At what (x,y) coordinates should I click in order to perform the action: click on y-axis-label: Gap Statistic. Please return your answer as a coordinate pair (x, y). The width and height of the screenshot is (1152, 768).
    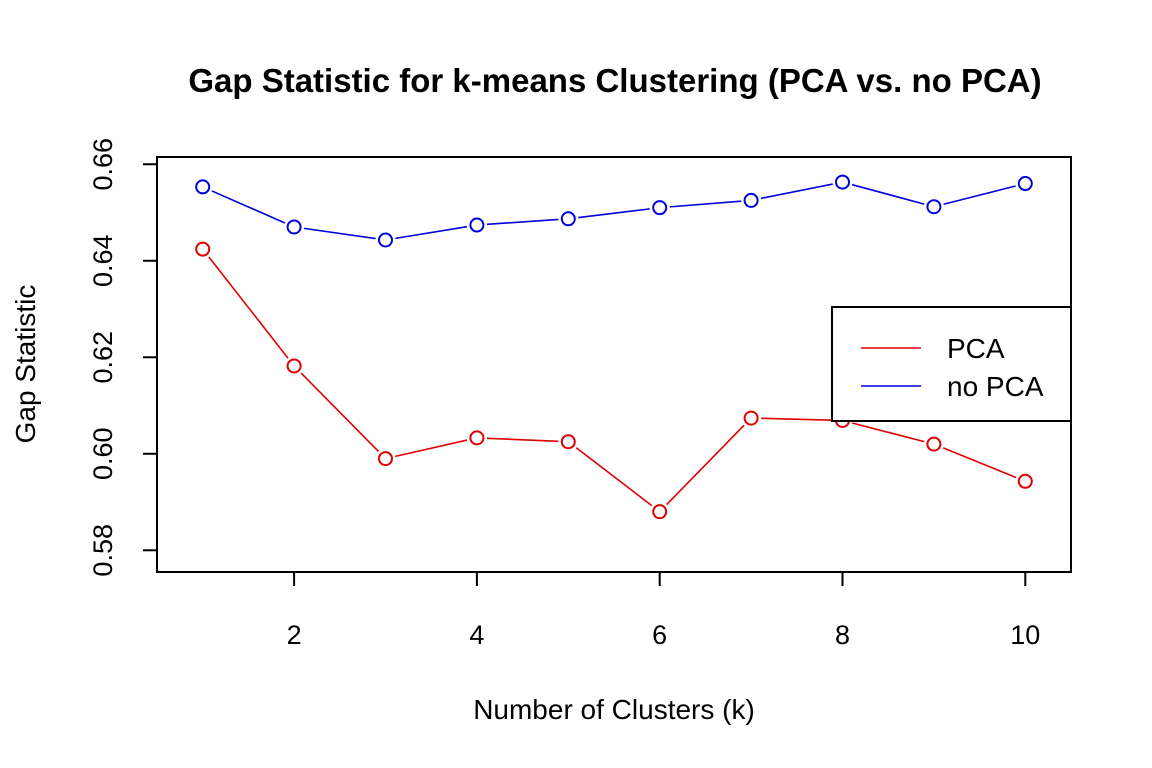
    Looking at the image, I should click on (25, 364).